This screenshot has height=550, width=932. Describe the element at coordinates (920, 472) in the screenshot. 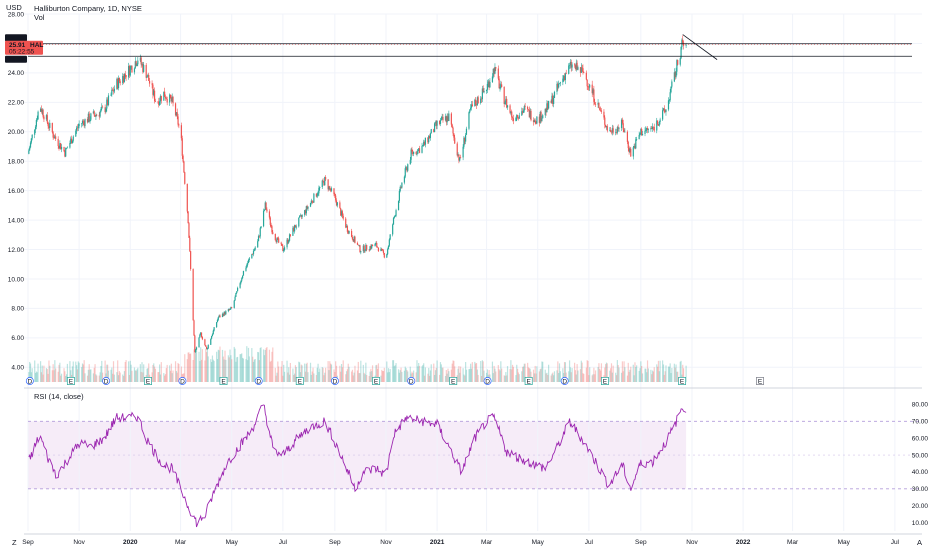

I see `rsi-tick-label: 40.00` at that location.